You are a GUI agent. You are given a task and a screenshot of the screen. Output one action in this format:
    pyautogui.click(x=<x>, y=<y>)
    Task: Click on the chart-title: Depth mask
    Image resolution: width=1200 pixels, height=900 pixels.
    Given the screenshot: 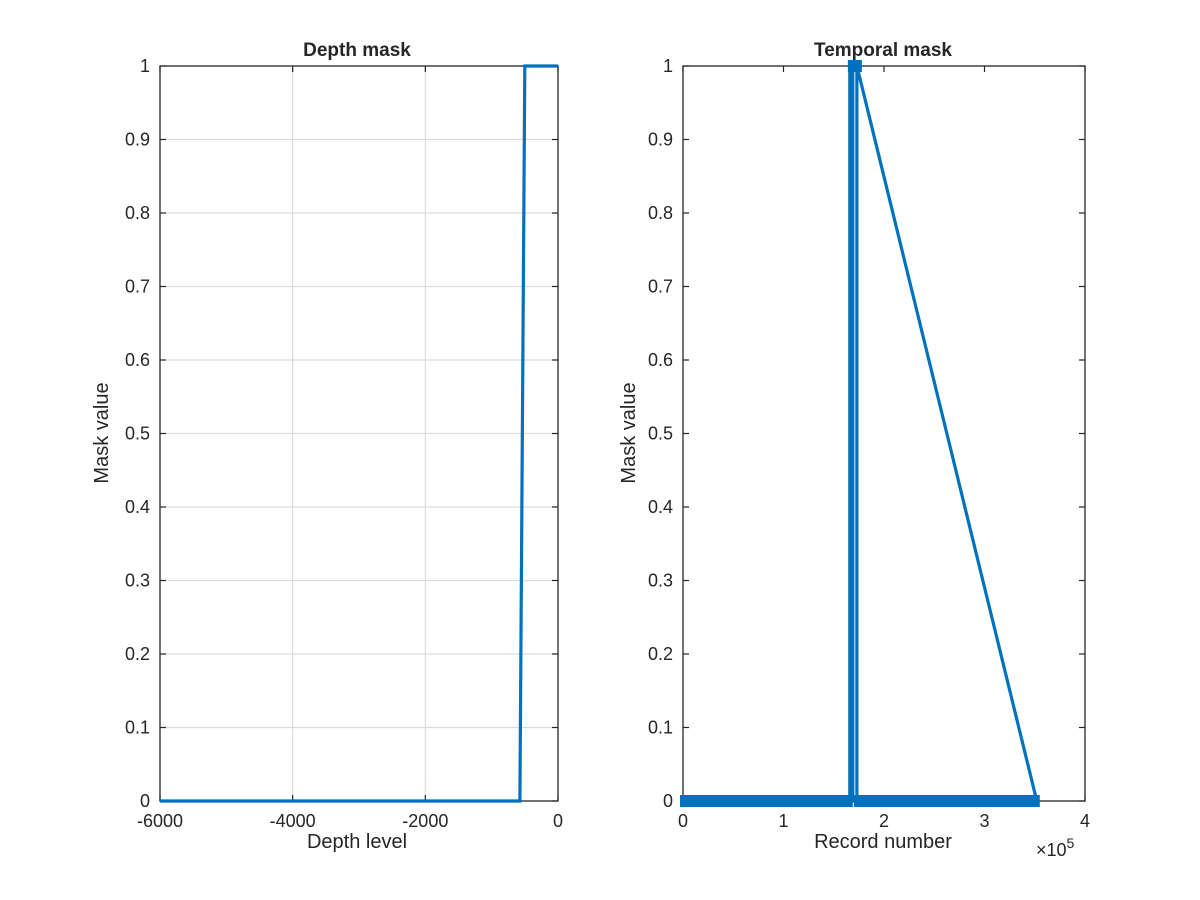 What is the action you would take?
    pyautogui.click(x=357, y=50)
    